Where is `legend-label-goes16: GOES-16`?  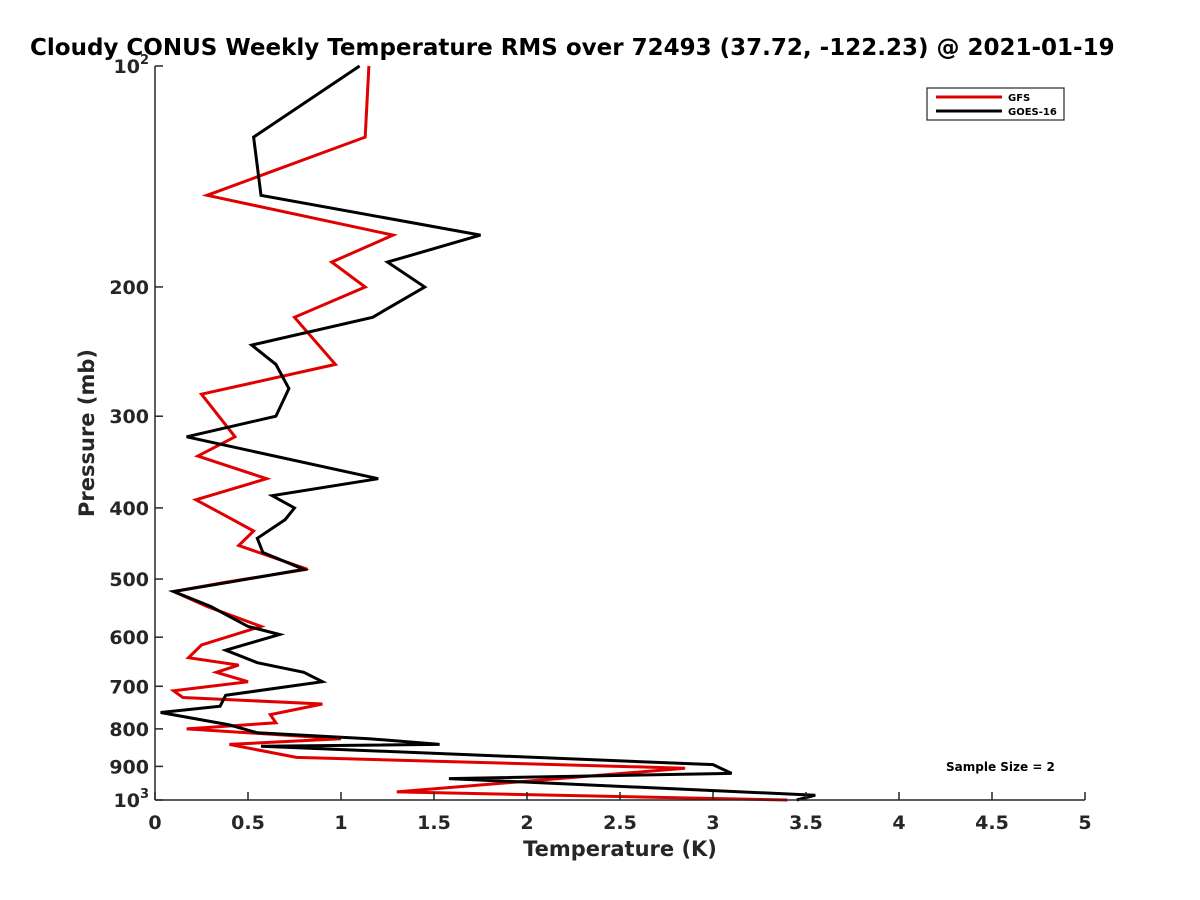
legend-label-goes16: GOES-16 is located at coordinates (1032, 112).